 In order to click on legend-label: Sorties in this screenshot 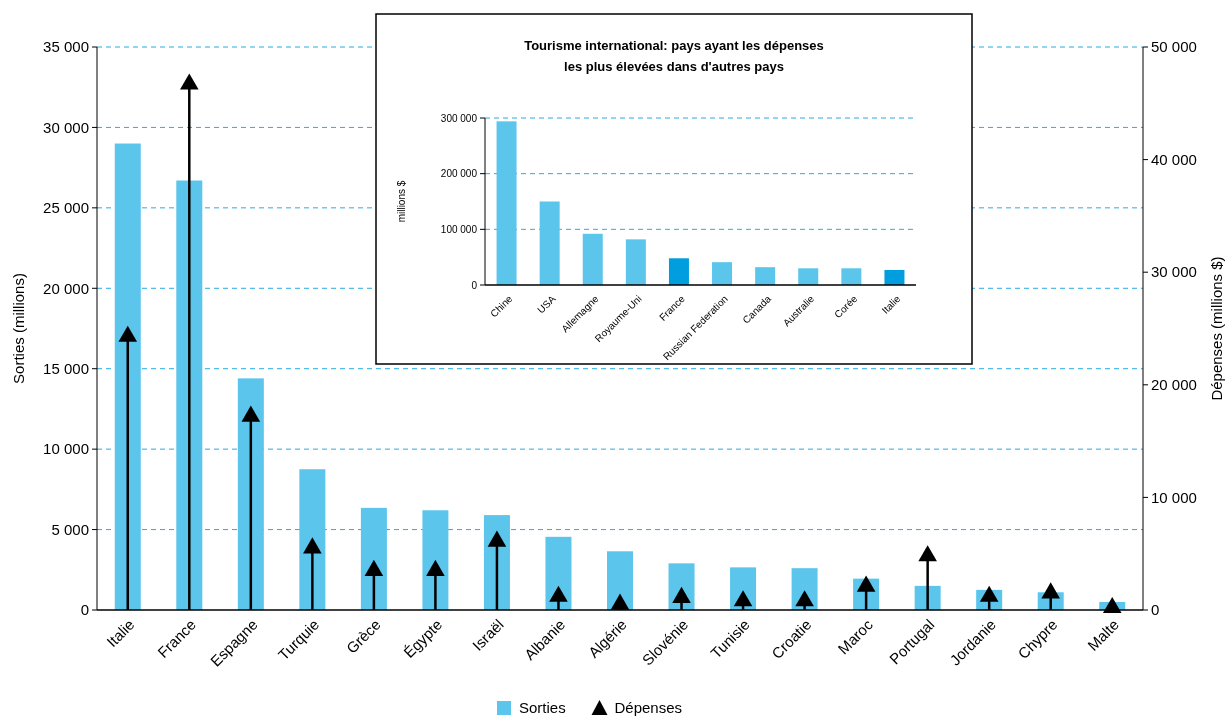, I will do `click(542, 707)`.